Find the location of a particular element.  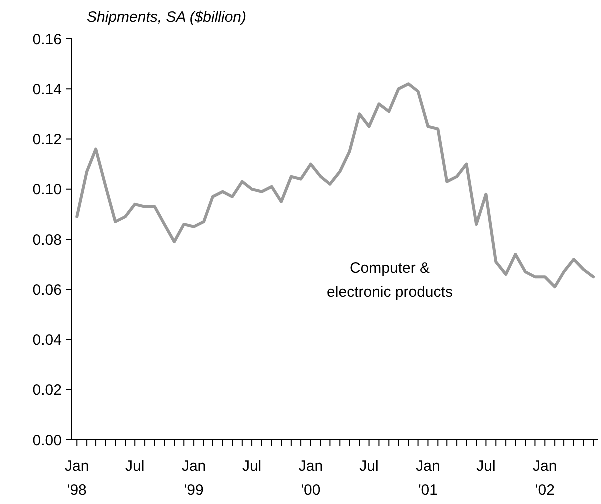

x-tick-label: Jan '99 is located at coordinates (194, 478).